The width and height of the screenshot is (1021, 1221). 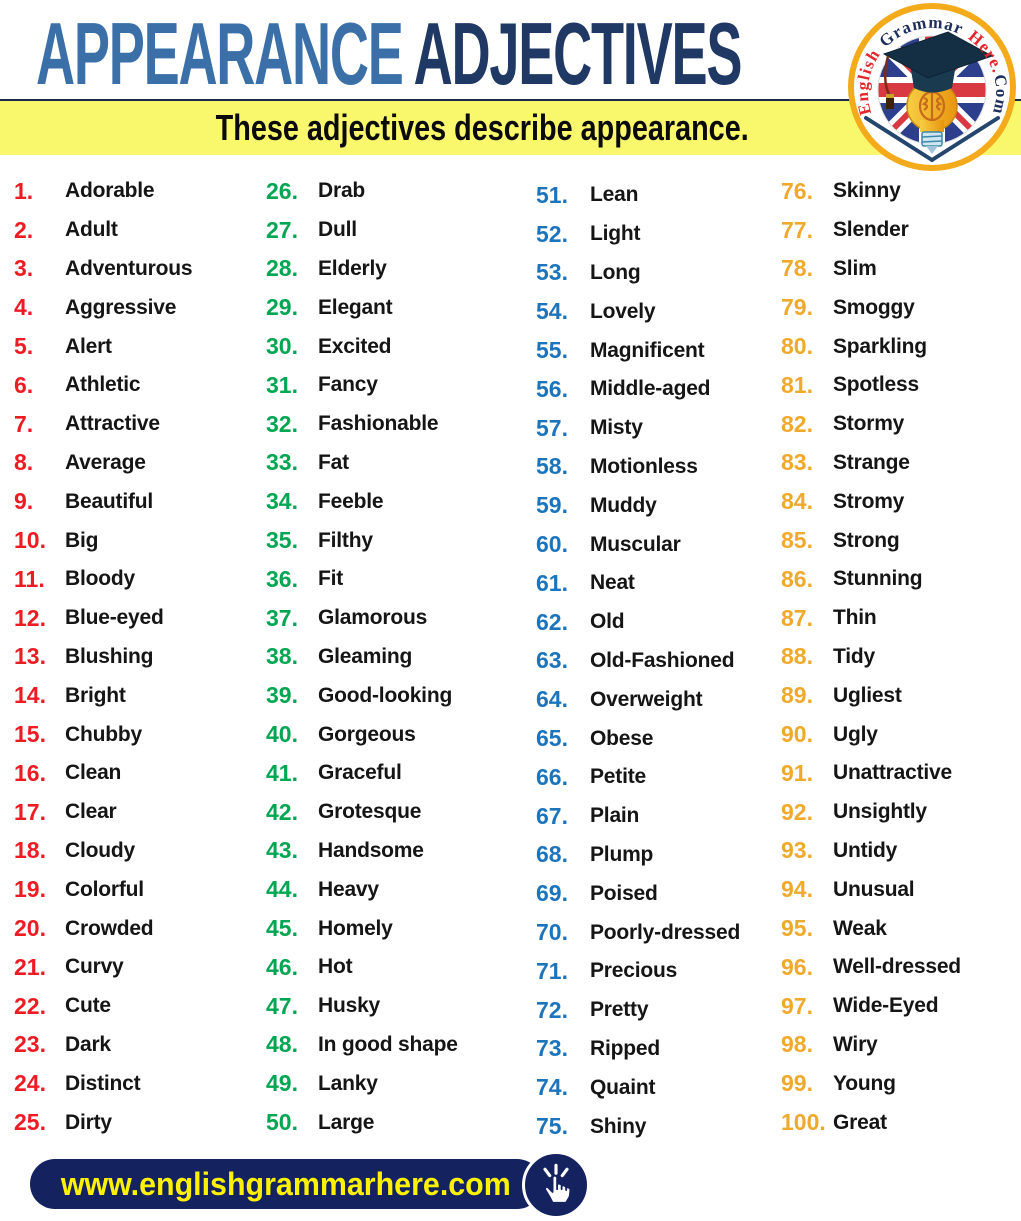 I want to click on item-word: Plump, so click(x=622, y=854).